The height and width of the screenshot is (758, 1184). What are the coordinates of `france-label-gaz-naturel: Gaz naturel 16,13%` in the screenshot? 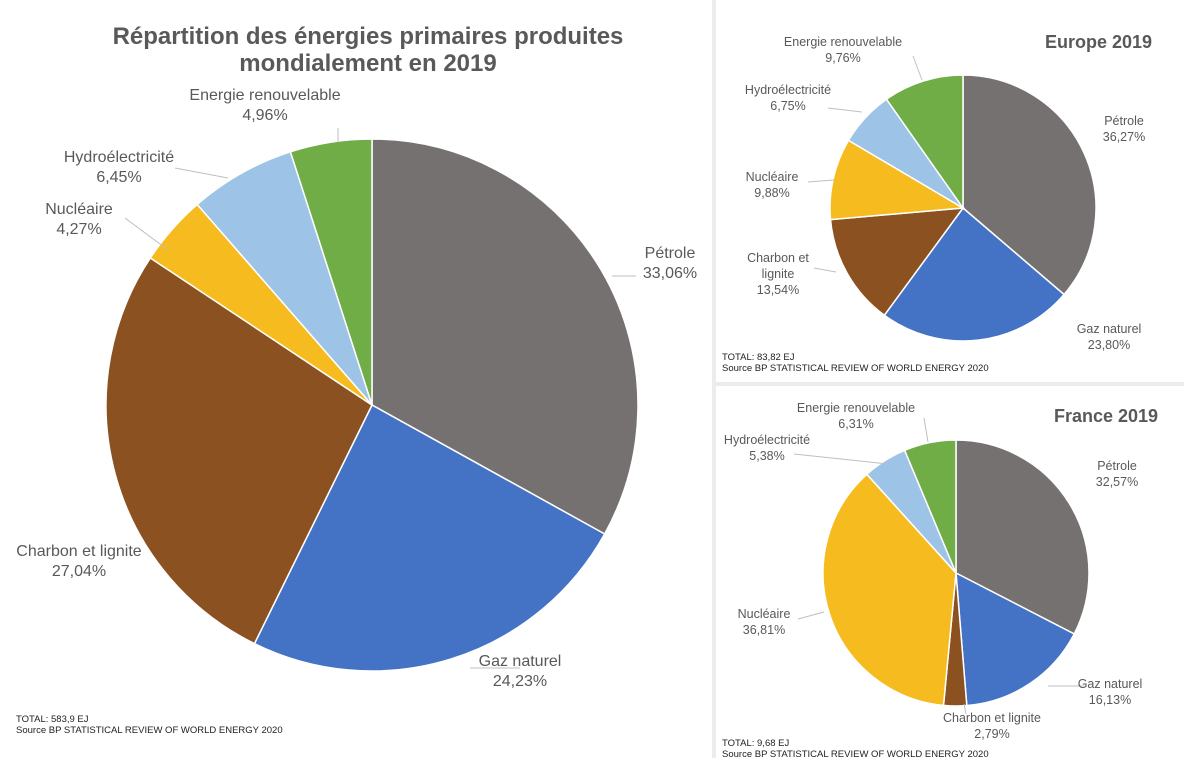 It's located at (1110, 692).